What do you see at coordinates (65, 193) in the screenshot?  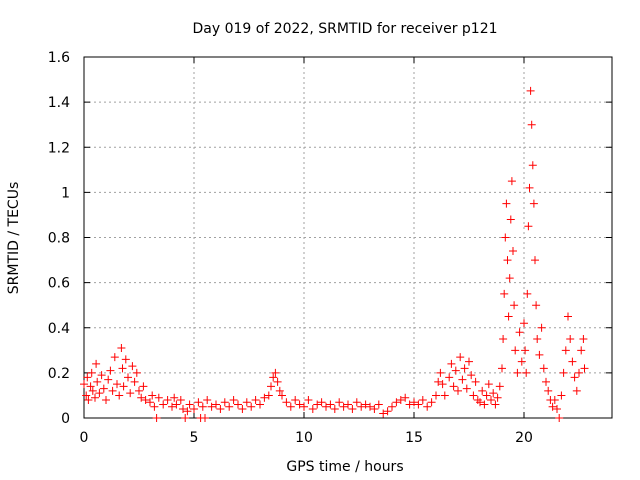 I see `y-tick-label: 1` at bounding box center [65, 193].